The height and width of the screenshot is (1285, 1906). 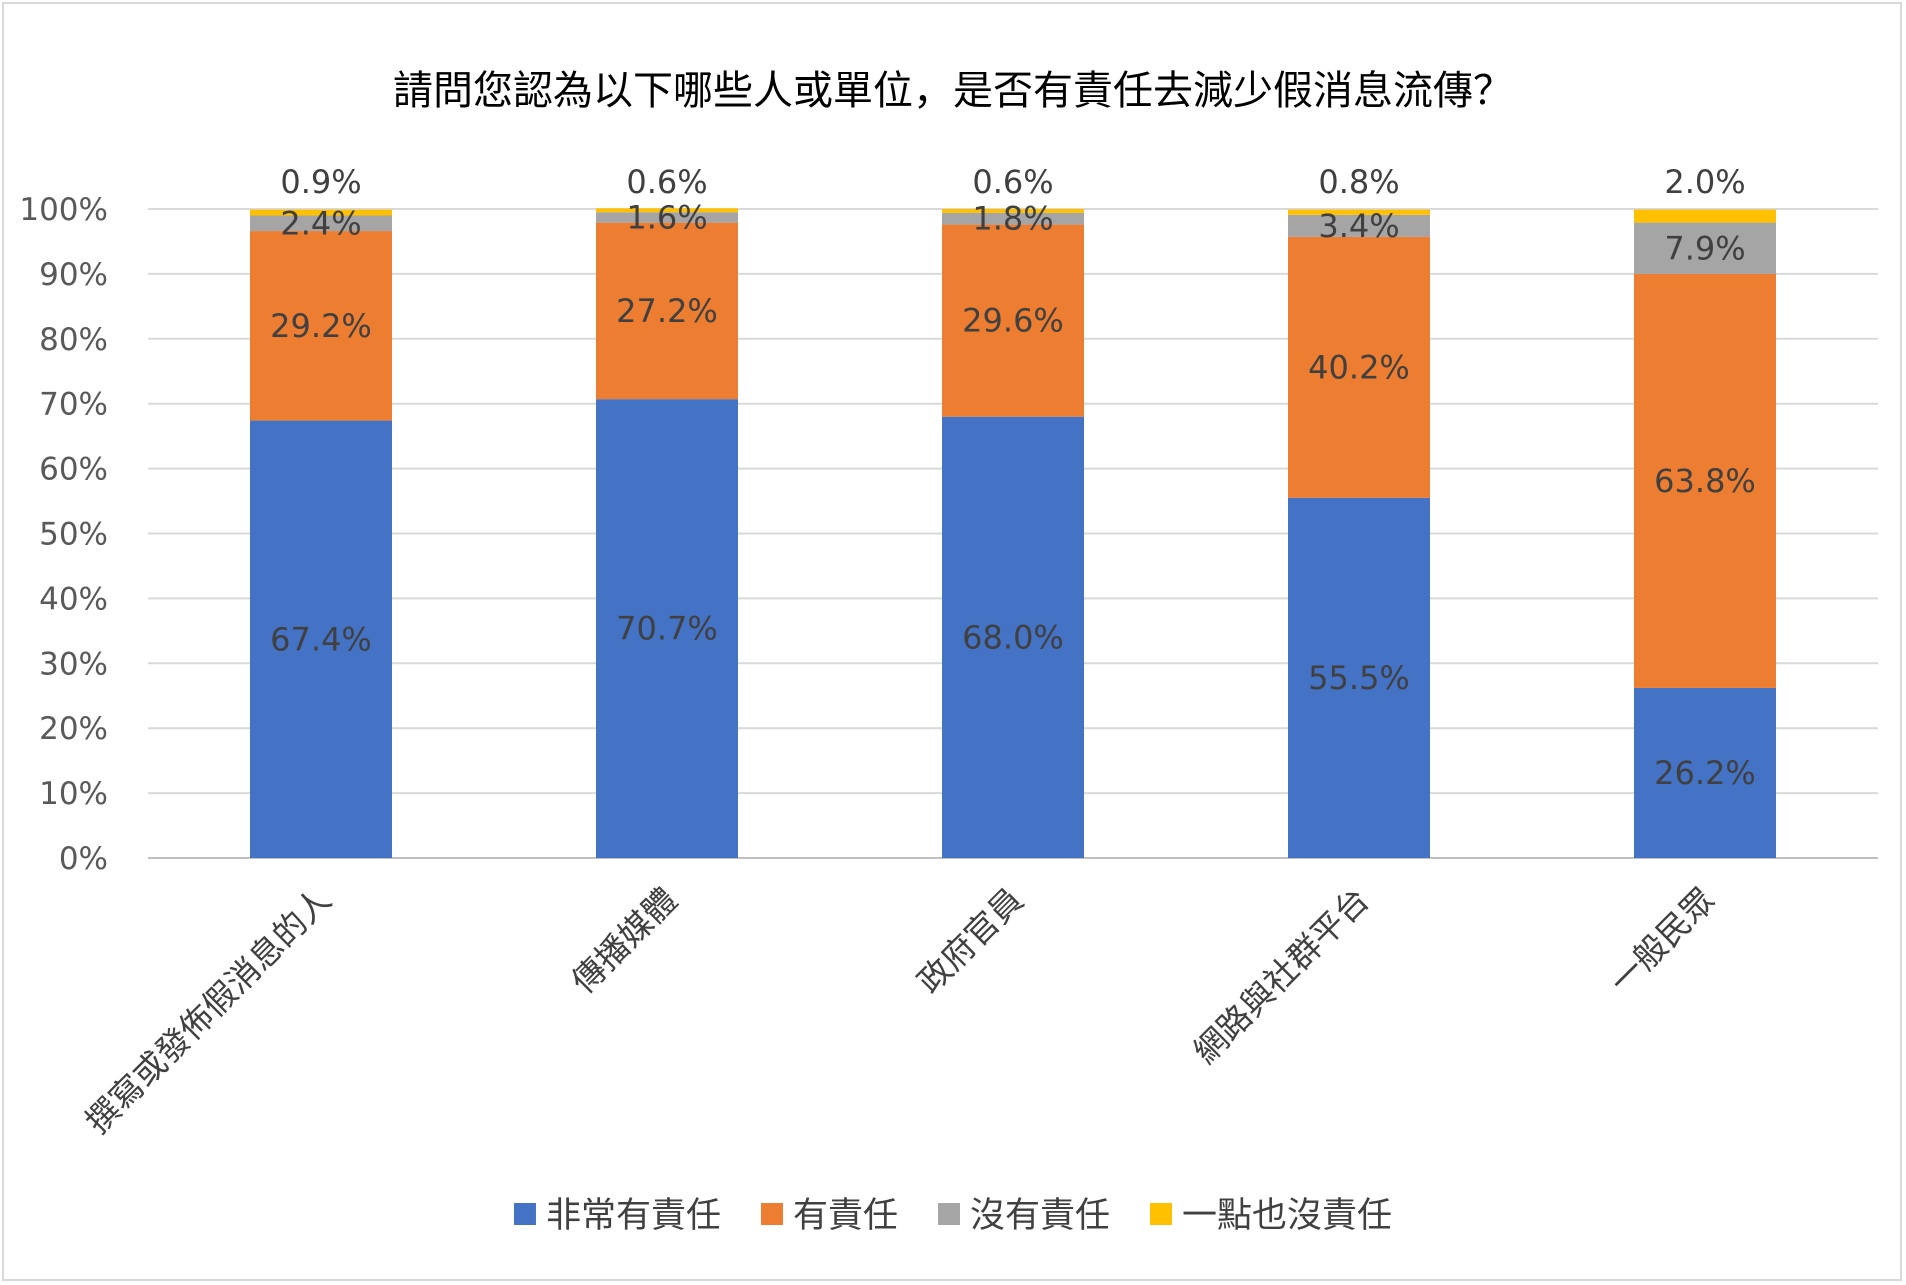 I want to click on data-label: 40.2%, so click(x=1359, y=367).